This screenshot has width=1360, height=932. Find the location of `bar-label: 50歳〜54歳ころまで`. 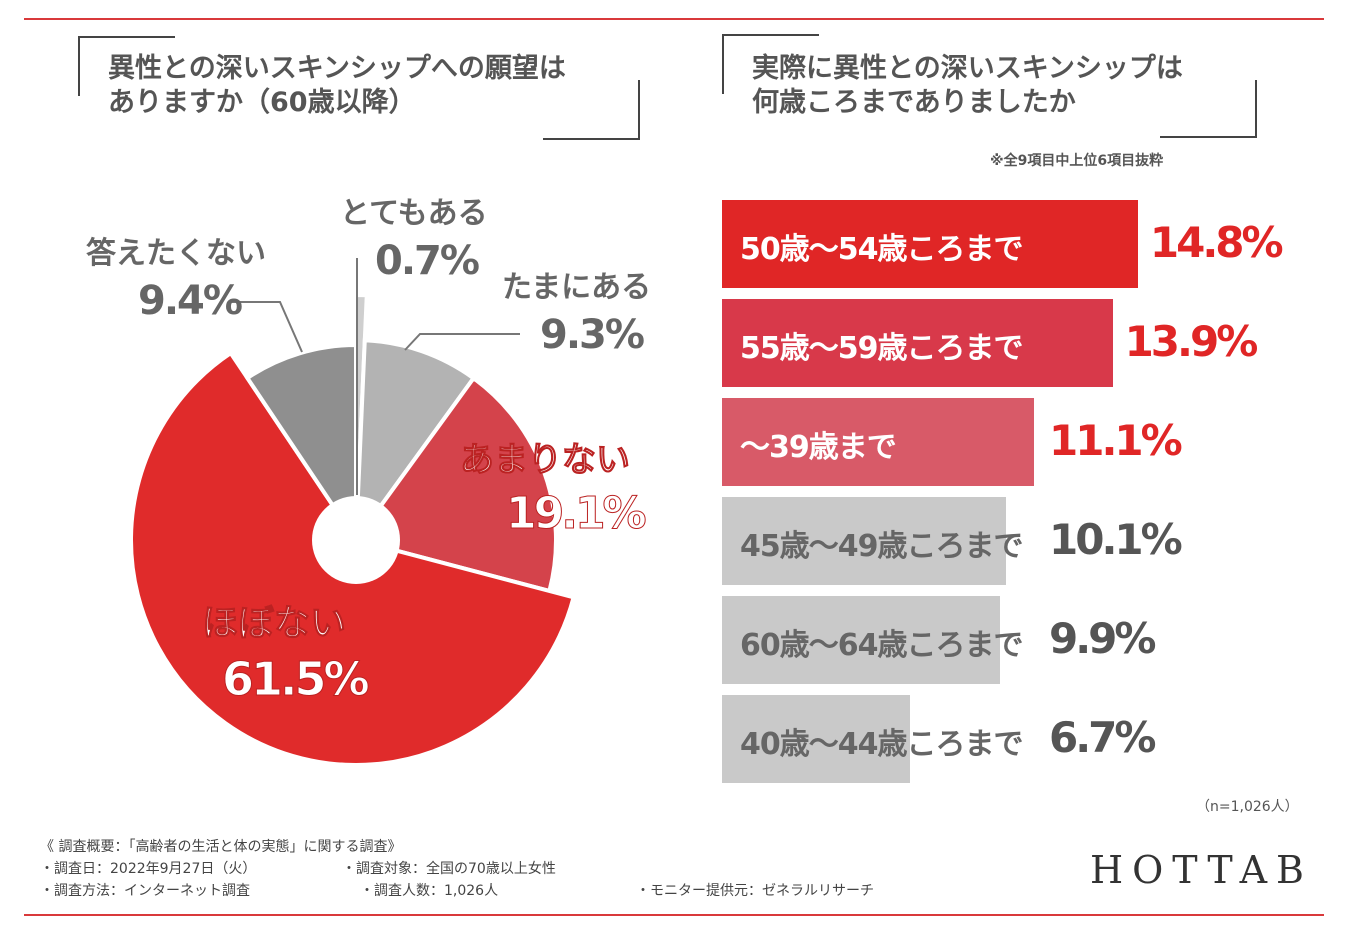

bar-label: 50歳〜54歳ころまで is located at coordinates (881, 249).